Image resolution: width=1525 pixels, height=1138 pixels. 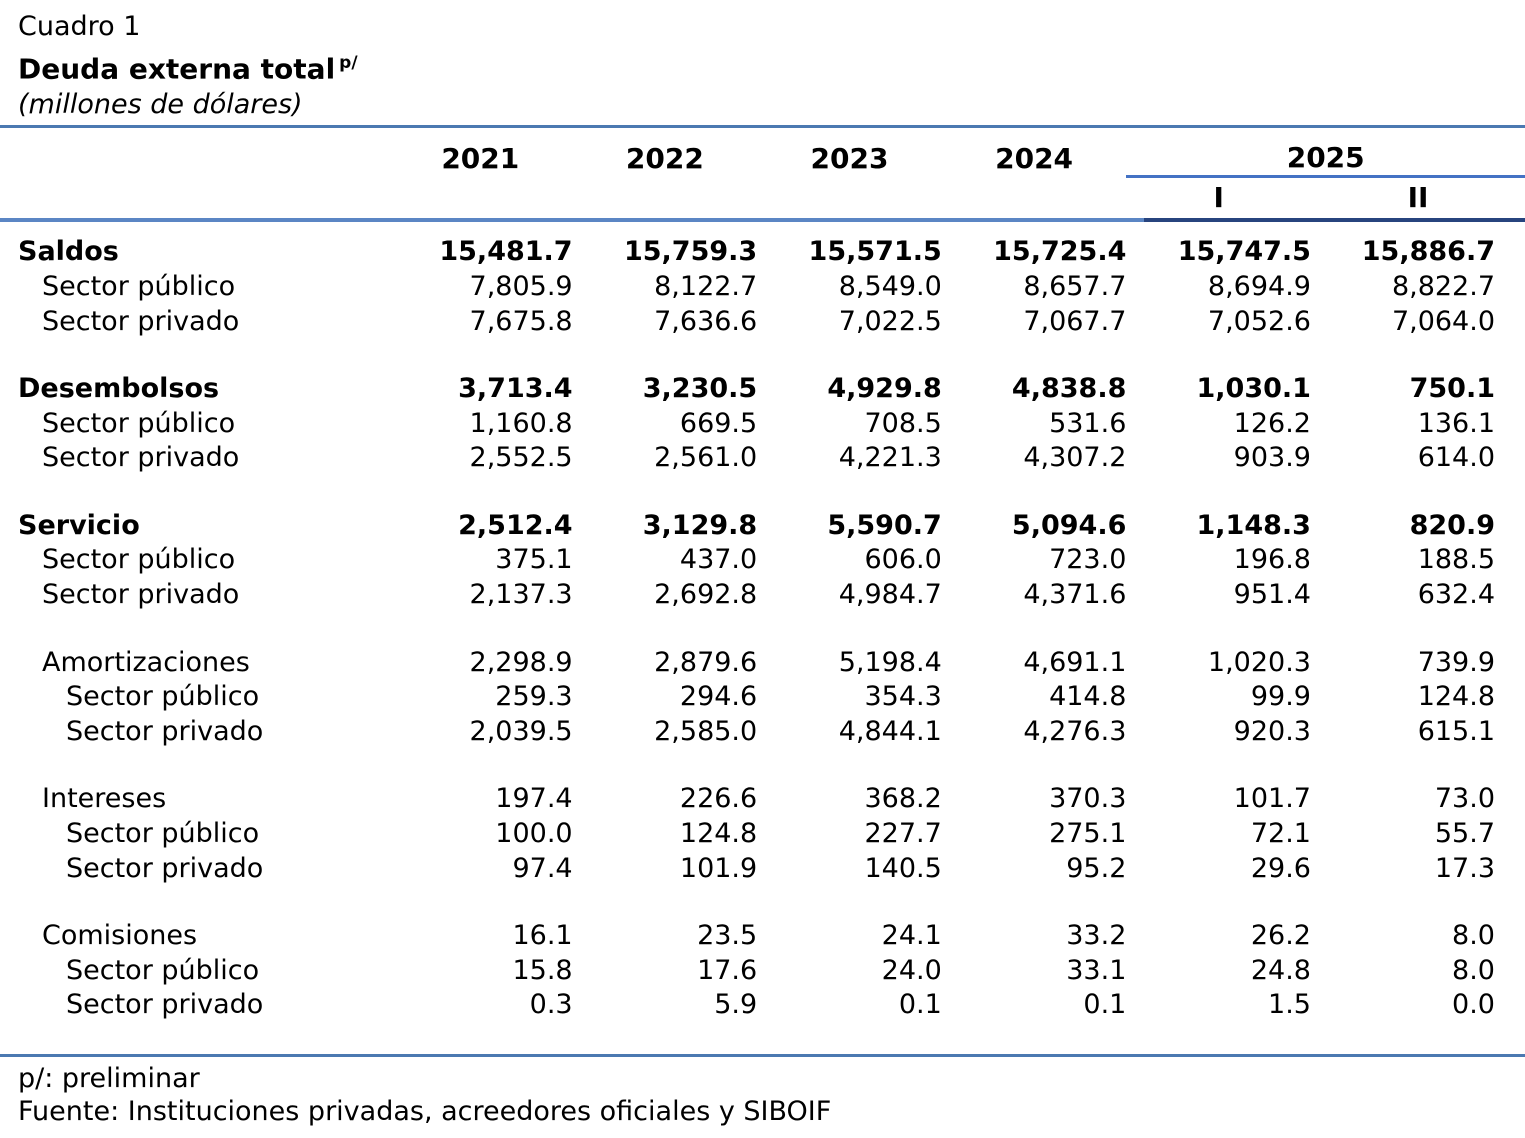 I want to click on cell-value: 2,298.9, so click(x=521, y=662).